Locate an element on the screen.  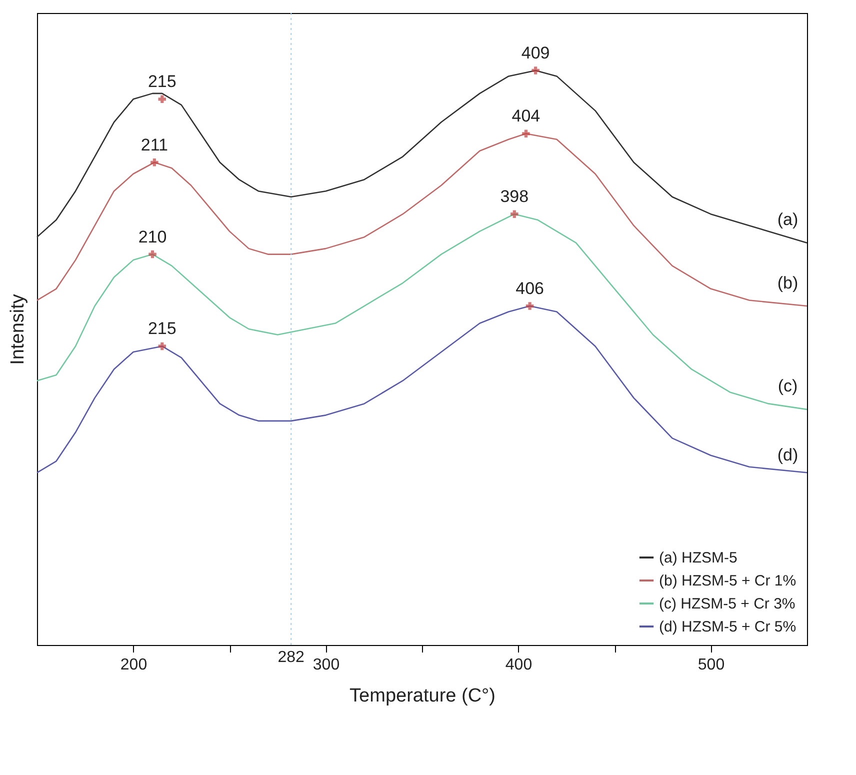
annotation: 398 is located at coordinates (514, 196).